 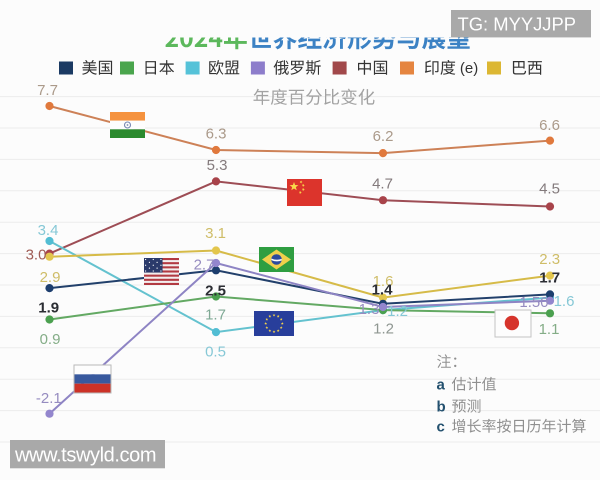 What do you see at coordinates (441, 407) in the screenshot?
I see `svg-text: b` at bounding box center [441, 407].